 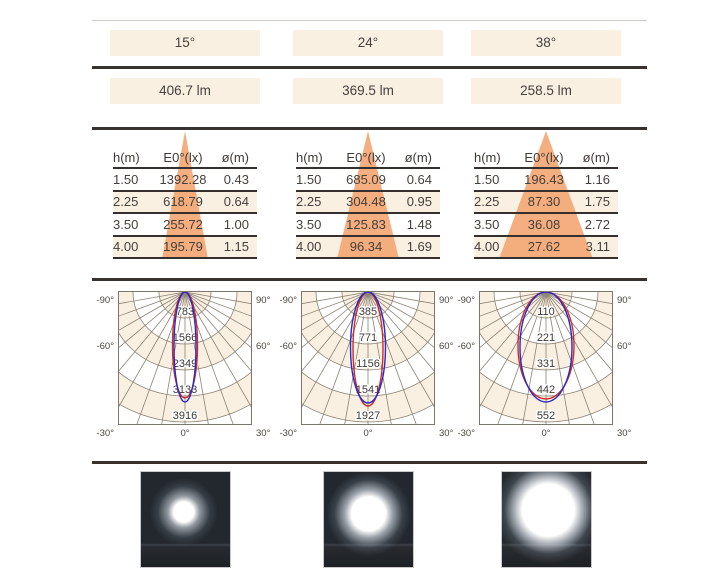 What do you see at coordinates (236, 247) in the screenshot?
I see `cell-diameter: 1.15` at bounding box center [236, 247].